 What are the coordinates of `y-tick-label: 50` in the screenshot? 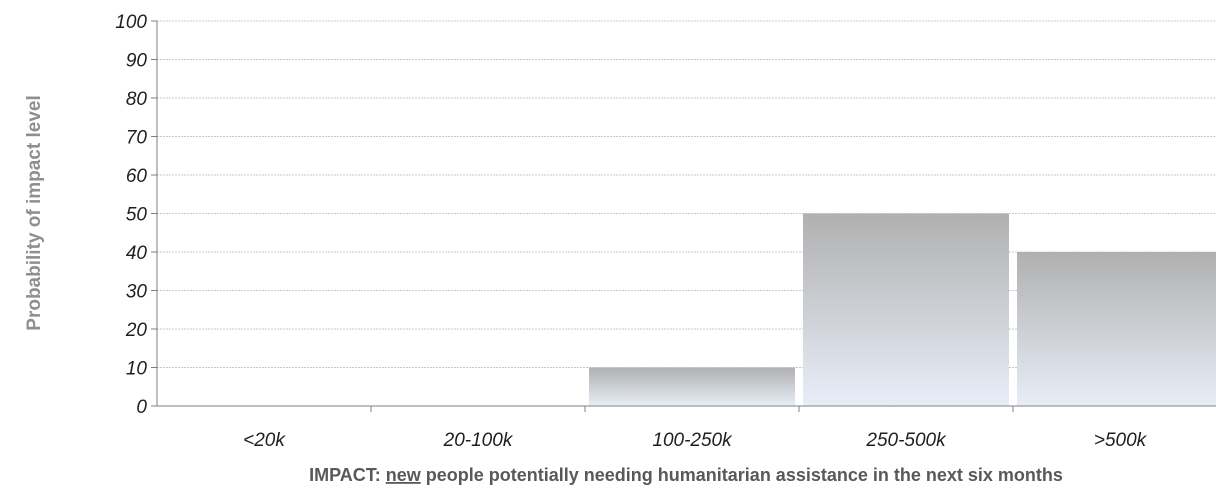 It's located at (137, 215).